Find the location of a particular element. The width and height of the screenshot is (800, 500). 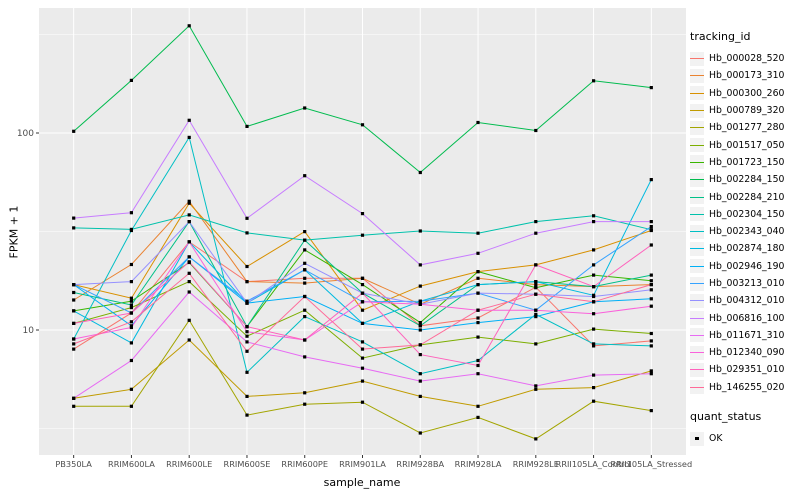

x-tick-label: RRIM928BA is located at coordinates (420, 464).